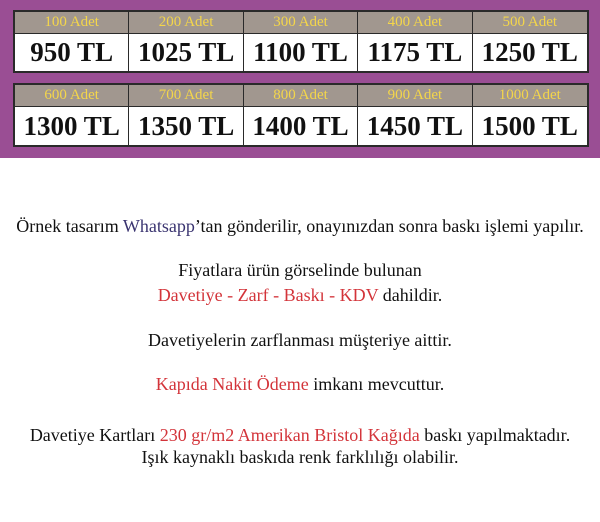 The image size is (600, 522). What do you see at coordinates (495, 435) in the screenshot?
I see `text: baskı yapılmaktadır.` at bounding box center [495, 435].